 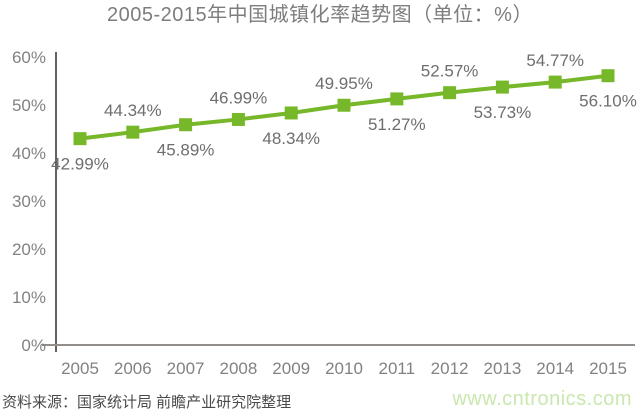 I want to click on data-point-label: 48.34%, so click(x=291, y=138).